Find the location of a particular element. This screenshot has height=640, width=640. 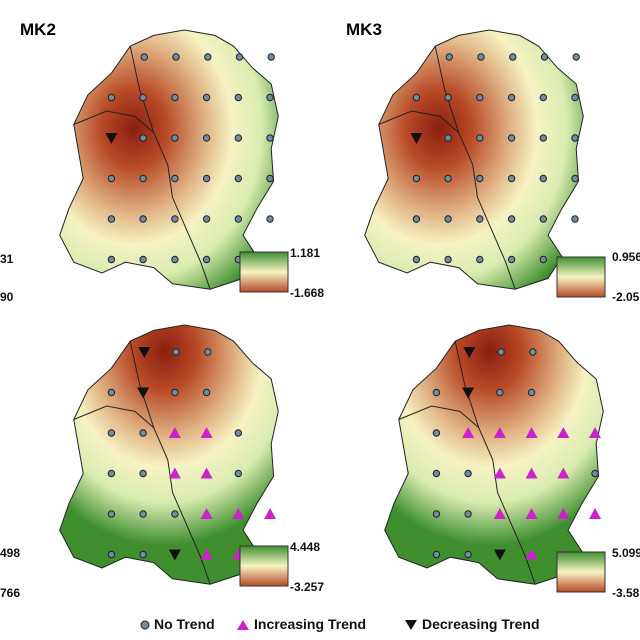

legend-low-value: -3.257 is located at coordinates (307, 587).